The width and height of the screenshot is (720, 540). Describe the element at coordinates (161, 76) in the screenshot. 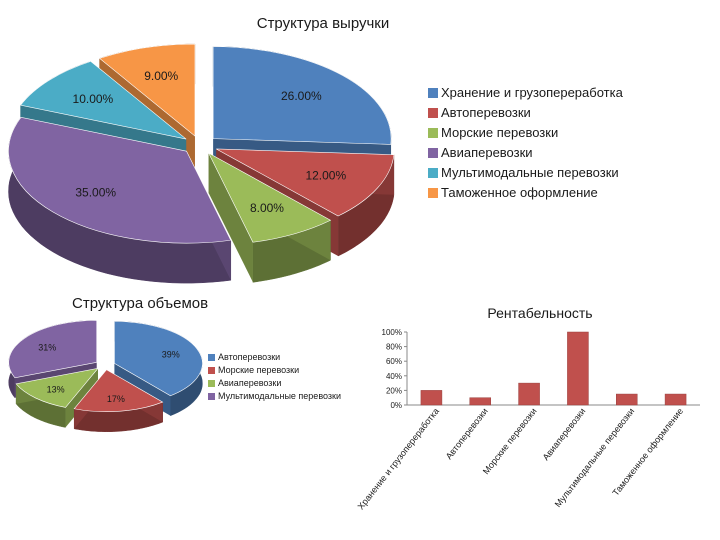

I see `pie-data-label-5: 9.00%` at that location.